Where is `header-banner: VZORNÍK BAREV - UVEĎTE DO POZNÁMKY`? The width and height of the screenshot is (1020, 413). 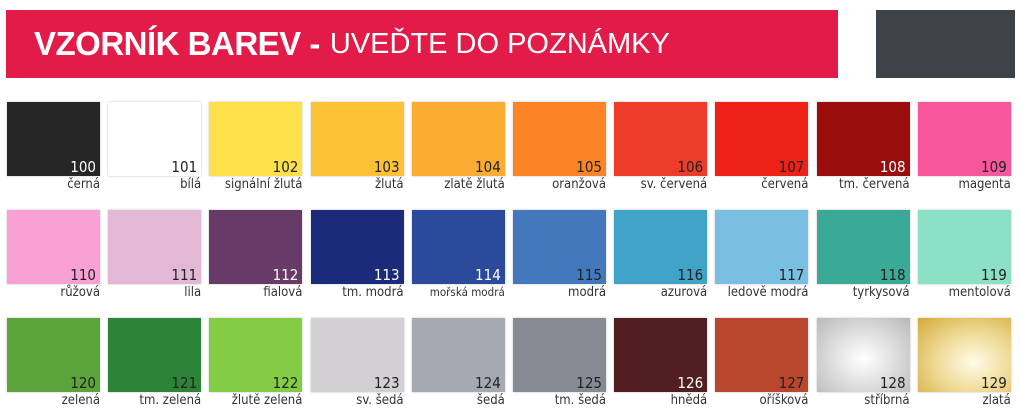
header-banner: VZORNÍK BAREV - UVEĎTE DO POZNÁMKY is located at coordinates (422, 44).